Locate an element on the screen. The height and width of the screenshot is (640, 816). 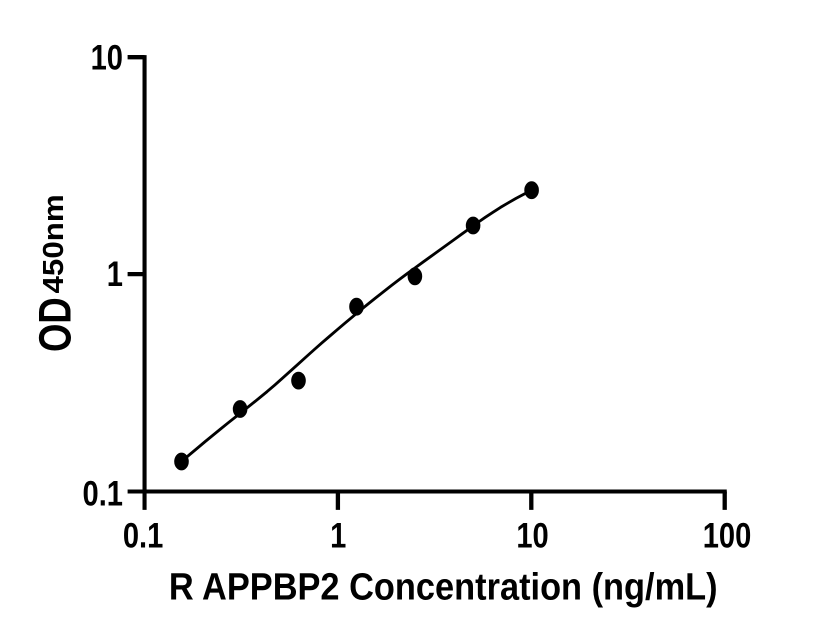
svg-text: 100 is located at coordinates (727, 535).